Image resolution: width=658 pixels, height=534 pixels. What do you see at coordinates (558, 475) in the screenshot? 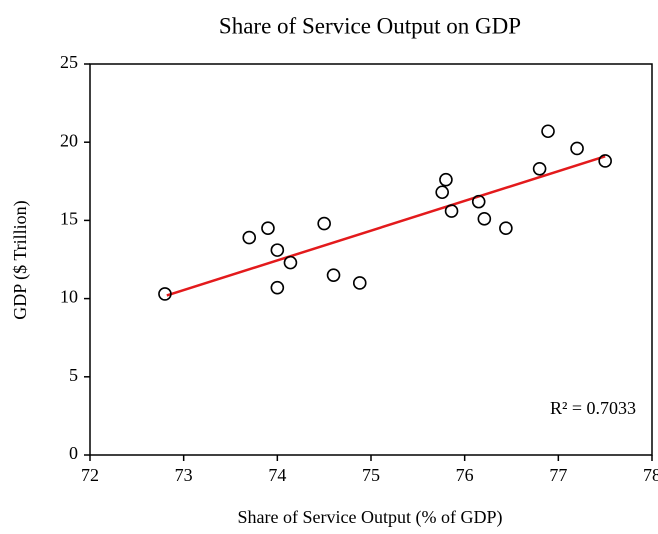
I see `x-tick-label: 77` at bounding box center [558, 475].